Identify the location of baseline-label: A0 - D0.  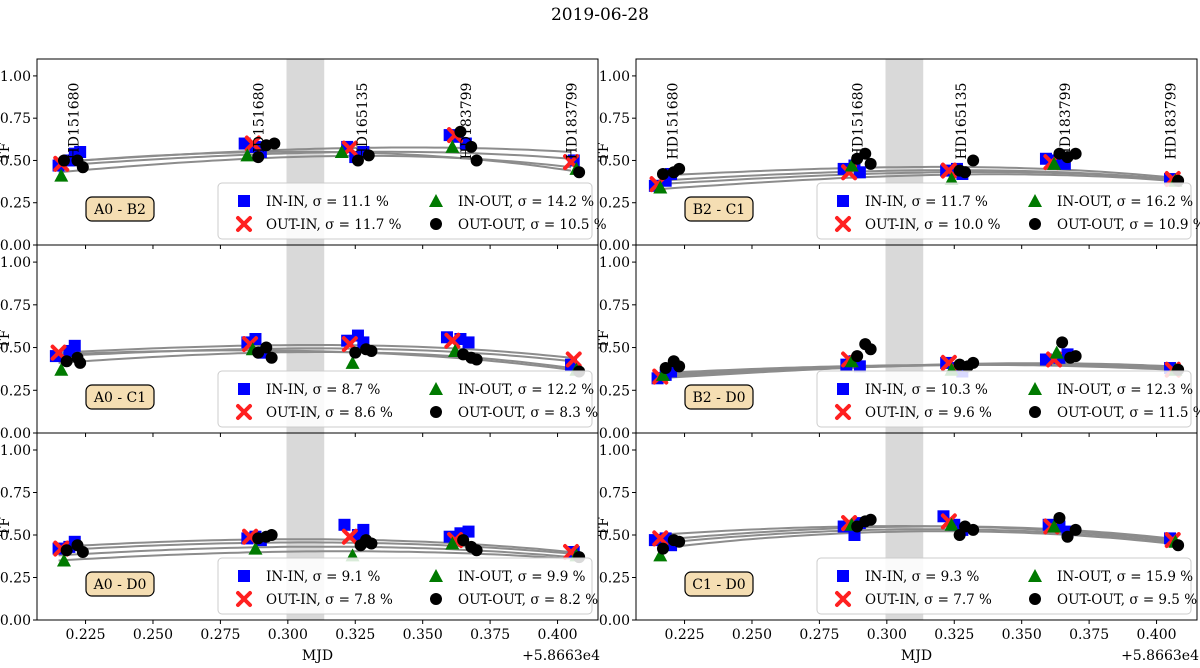
(120, 585).